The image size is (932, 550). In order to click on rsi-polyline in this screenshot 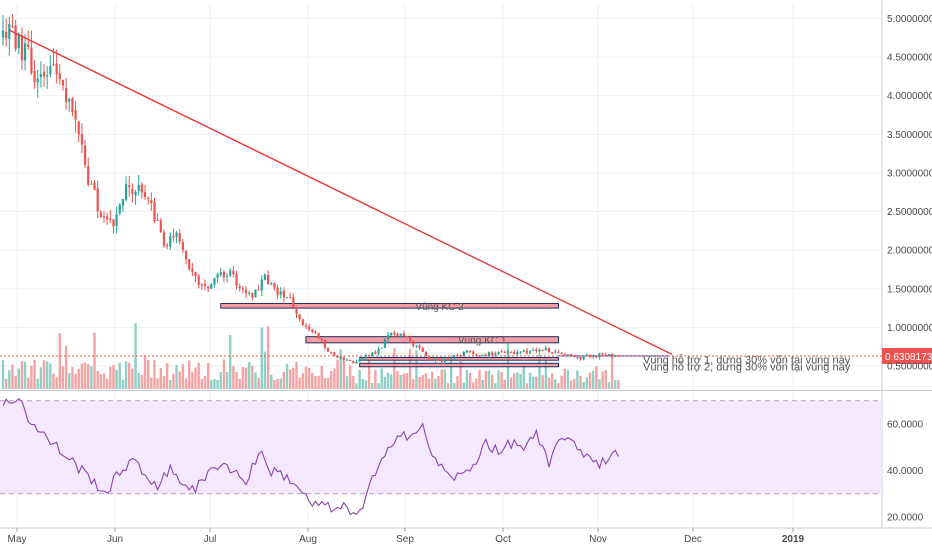, I will do `click(310, 456)`.